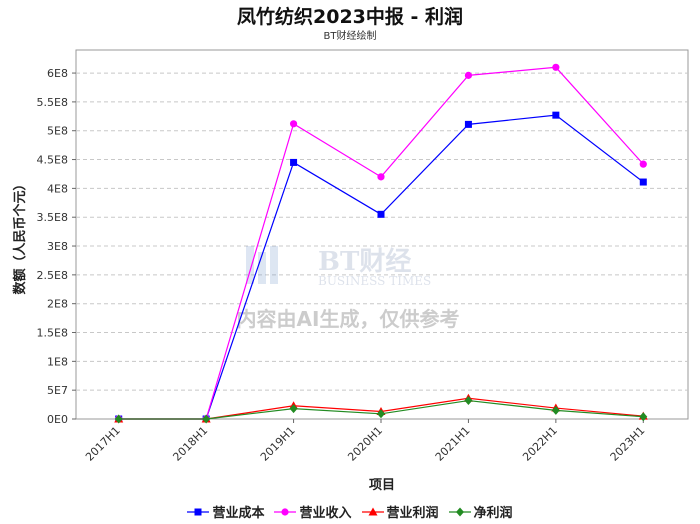  I want to click on legend-label: 营业成本, so click(238, 513).